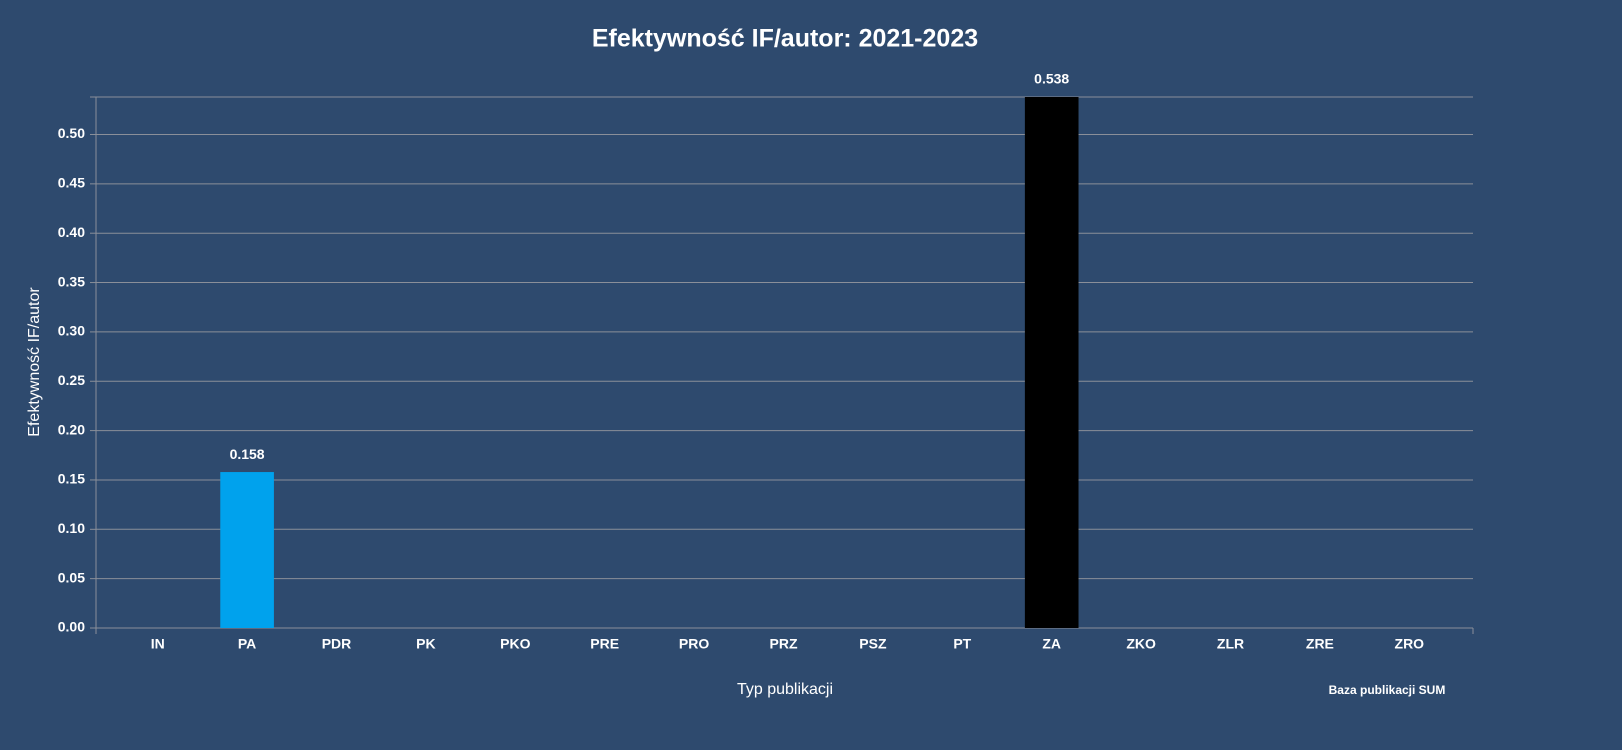 The height and width of the screenshot is (750, 1622). What do you see at coordinates (247, 644) in the screenshot?
I see `x-tick-label: PA` at bounding box center [247, 644].